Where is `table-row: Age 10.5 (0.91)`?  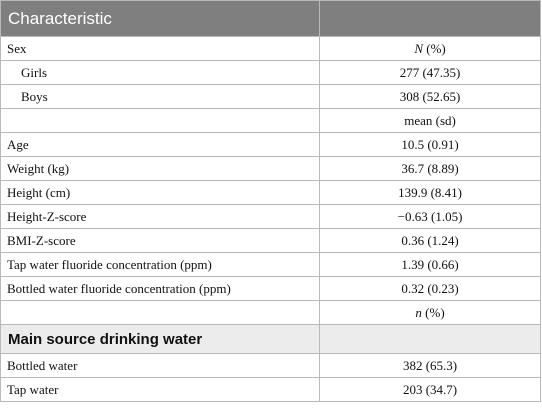
table-row: Age 10.5 (0.91) is located at coordinates (270, 144).